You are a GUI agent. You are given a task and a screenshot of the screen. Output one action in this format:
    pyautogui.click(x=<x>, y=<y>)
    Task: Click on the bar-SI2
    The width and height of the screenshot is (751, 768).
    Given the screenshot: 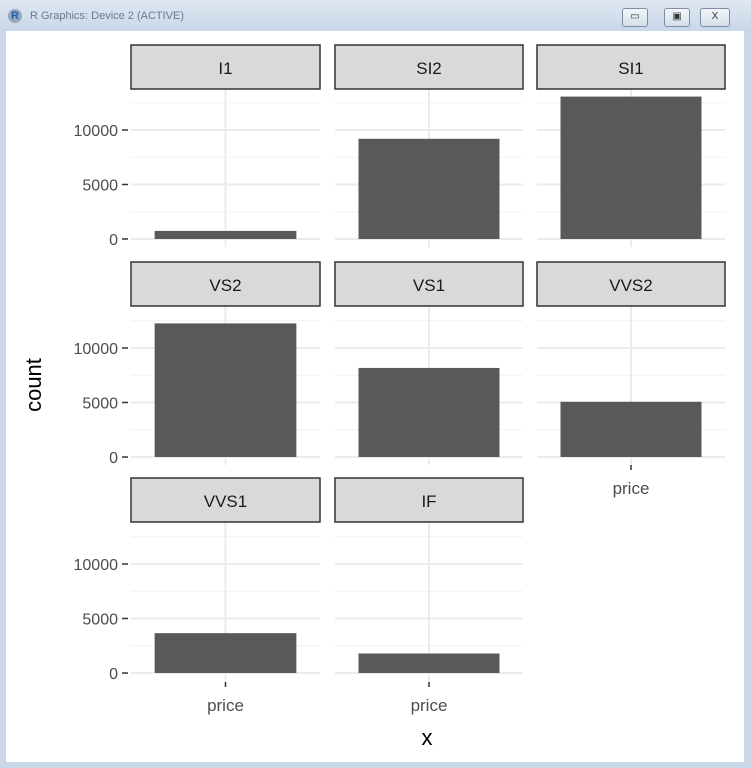 What is the action you would take?
    pyautogui.click(x=429, y=188)
    